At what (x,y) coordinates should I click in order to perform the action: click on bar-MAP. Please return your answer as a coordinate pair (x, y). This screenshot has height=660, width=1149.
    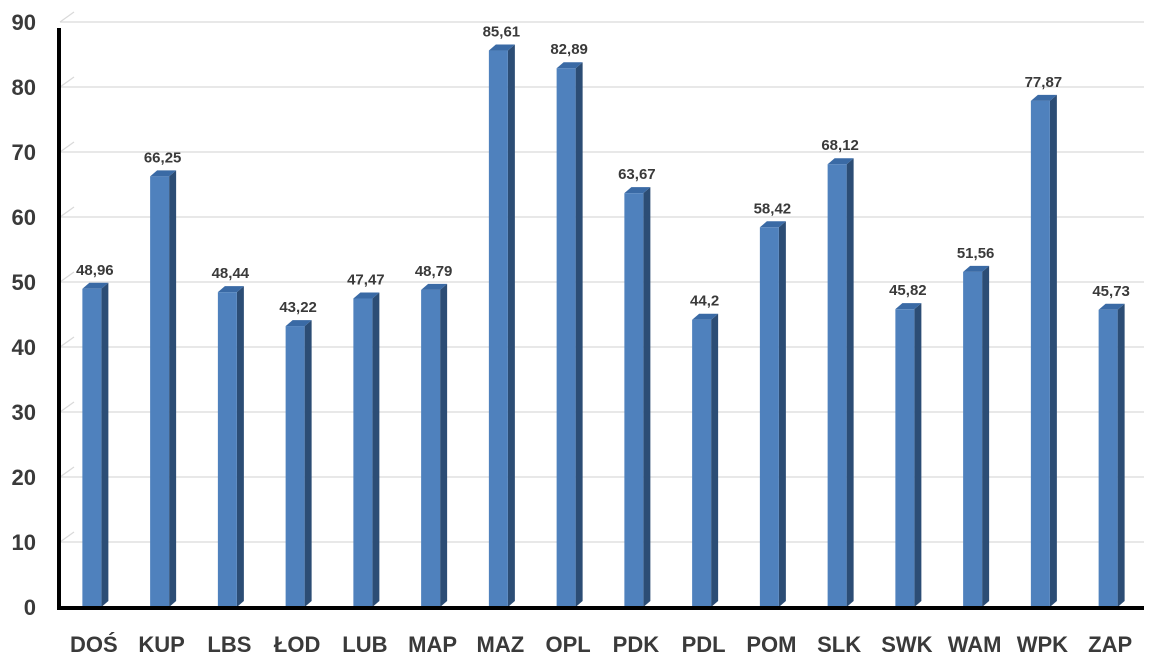
    Looking at the image, I should click on (434, 445).